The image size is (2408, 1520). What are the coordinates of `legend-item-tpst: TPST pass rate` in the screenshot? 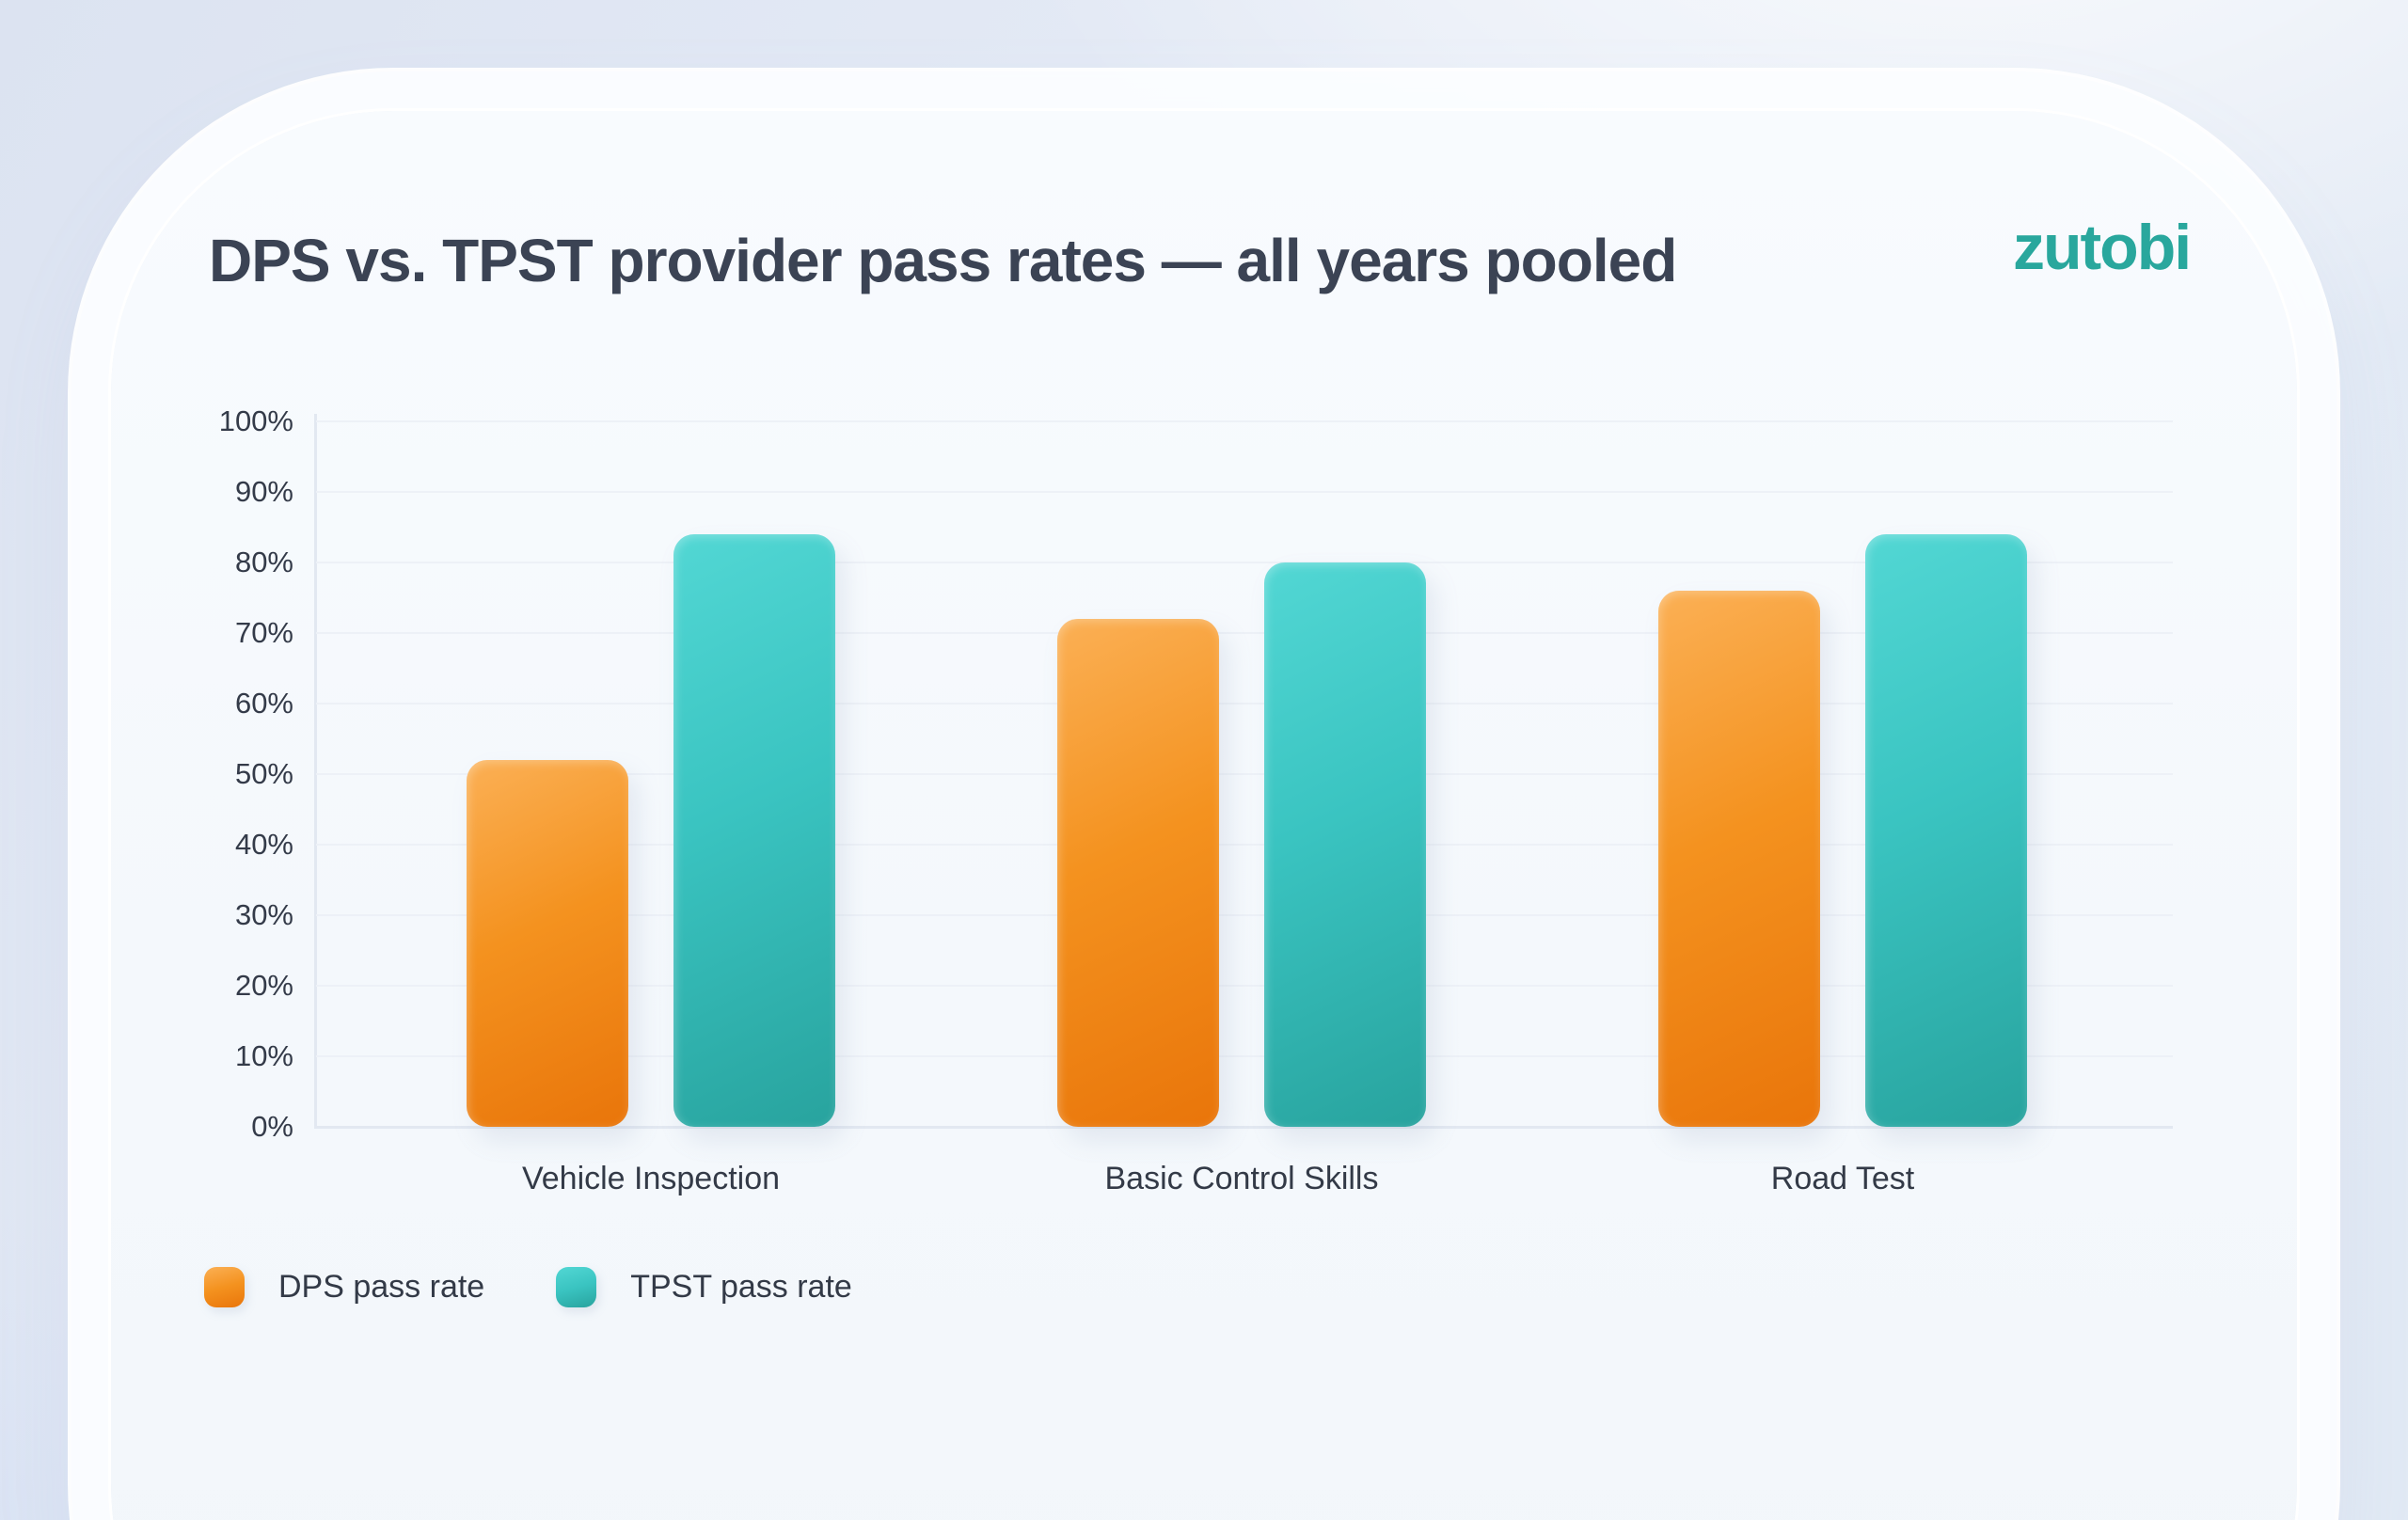 It's located at (704, 1287).